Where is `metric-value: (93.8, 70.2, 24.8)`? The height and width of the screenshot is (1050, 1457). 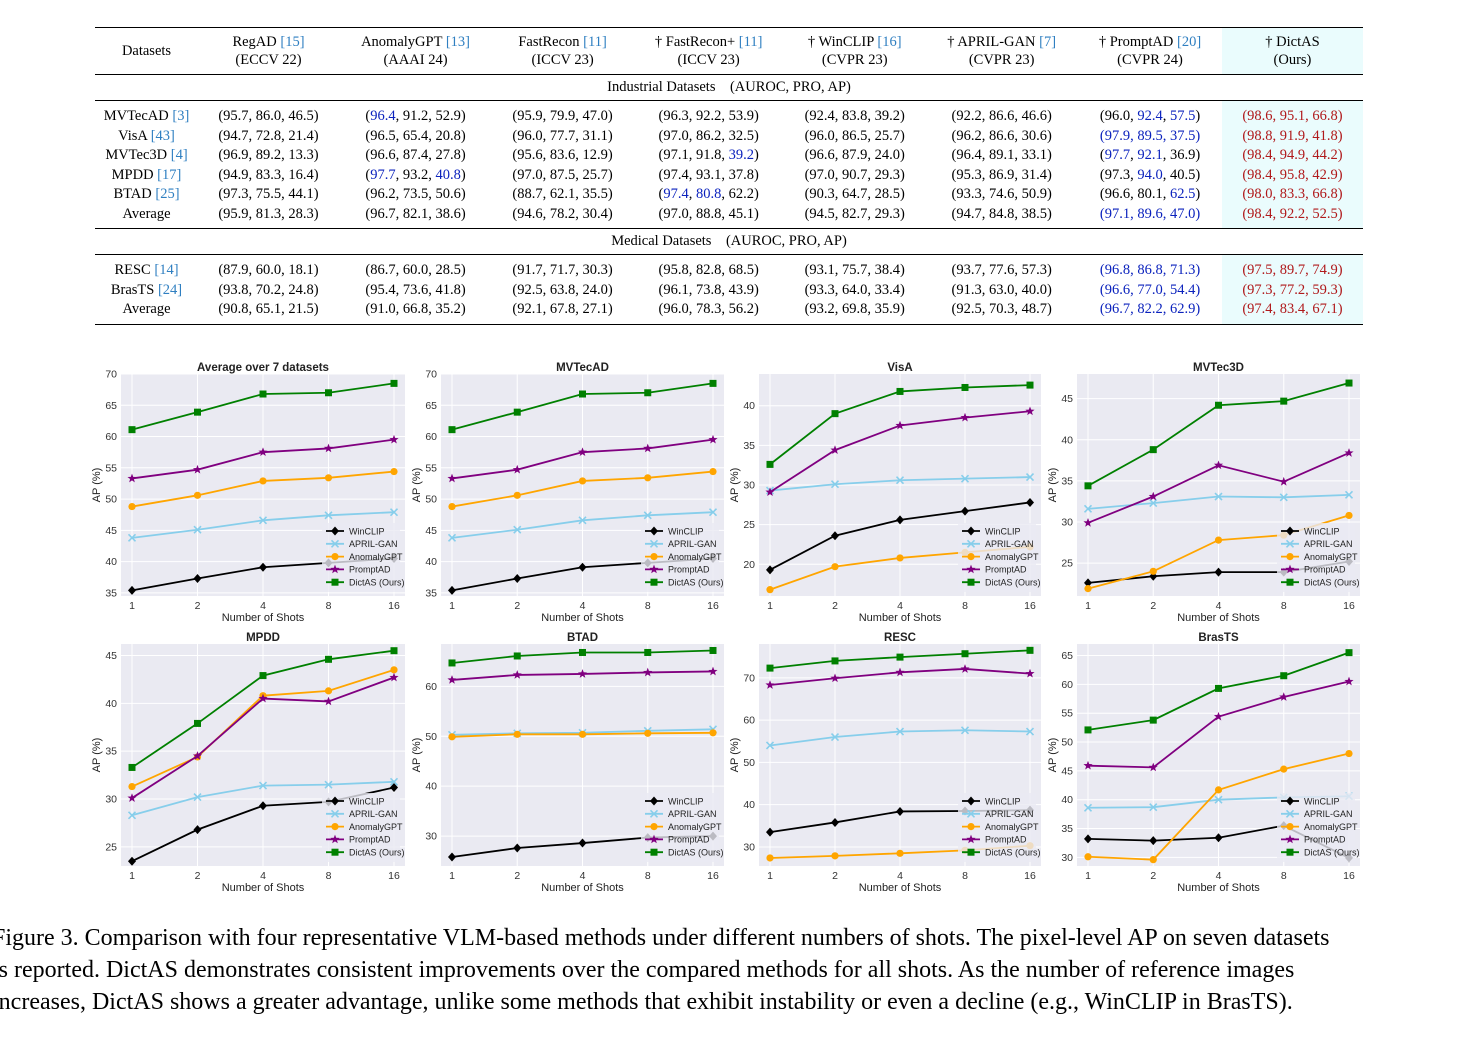 metric-value: (93.8, 70.2, 24.8) is located at coordinates (268, 289).